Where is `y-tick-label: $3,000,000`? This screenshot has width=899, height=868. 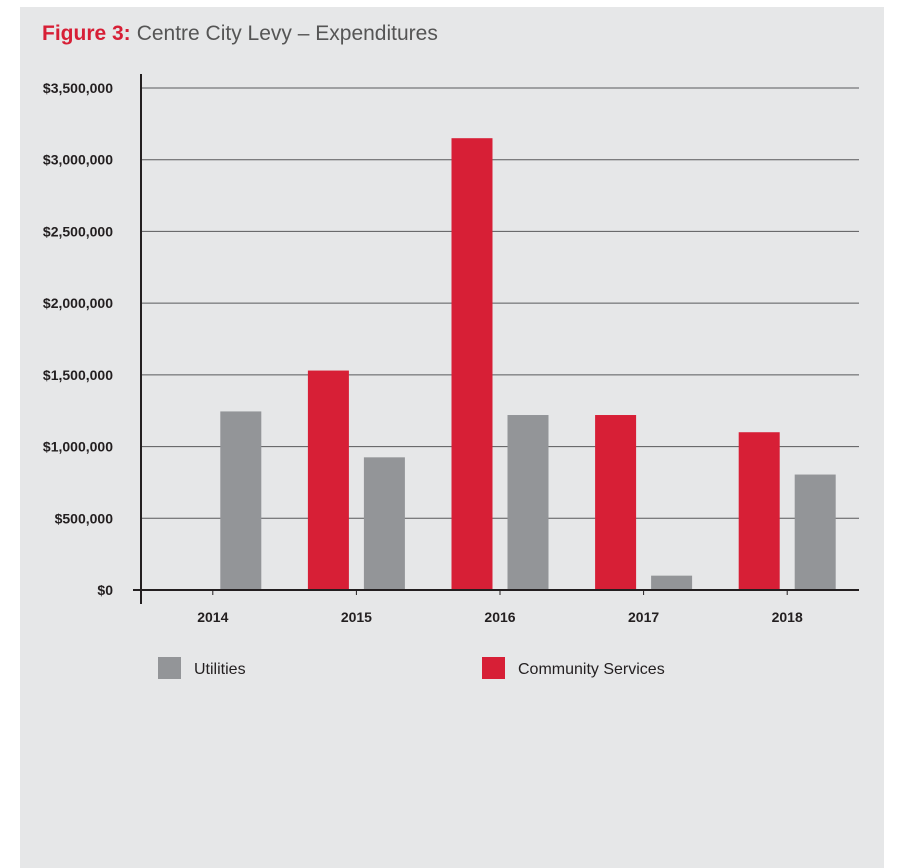 y-tick-label: $3,000,000 is located at coordinates (78, 160).